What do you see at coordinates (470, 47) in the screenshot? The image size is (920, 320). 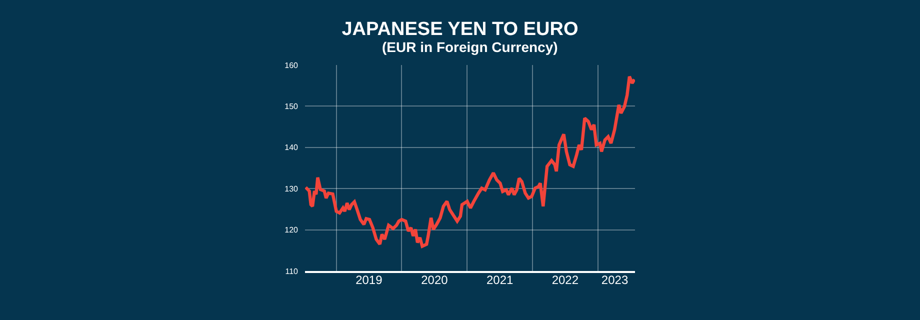 I see `chart-subtitle: (EUR in Foreign Currency)` at bounding box center [470, 47].